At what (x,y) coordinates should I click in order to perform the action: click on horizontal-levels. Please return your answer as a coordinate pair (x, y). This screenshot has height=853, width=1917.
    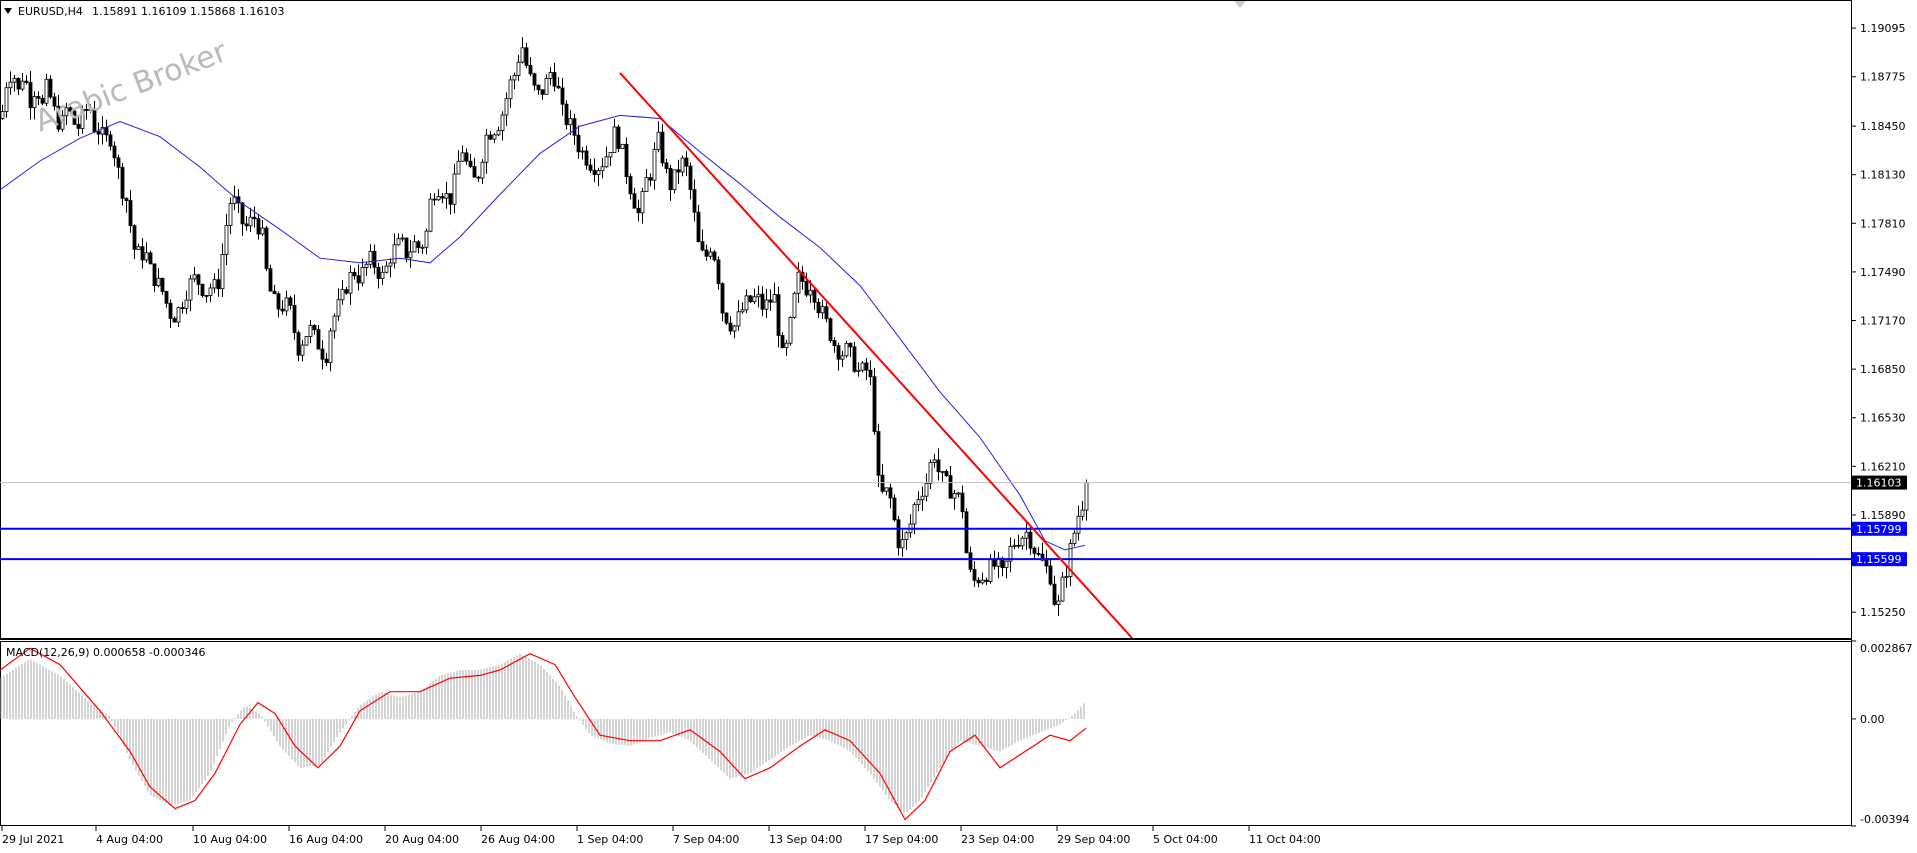
    Looking at the image, I should click on (925, 521).